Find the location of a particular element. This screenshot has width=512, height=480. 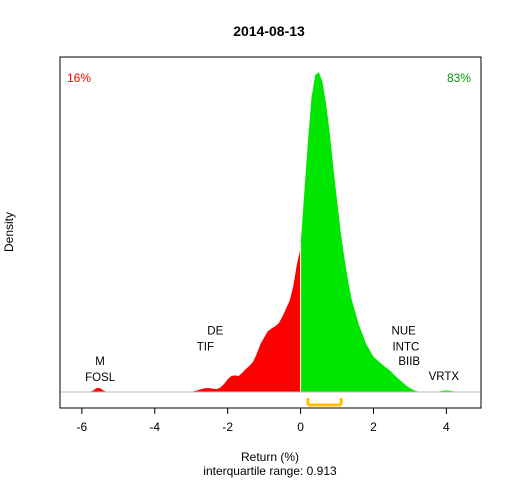

ticker-label: NUE is located at coordinates (404, 331).